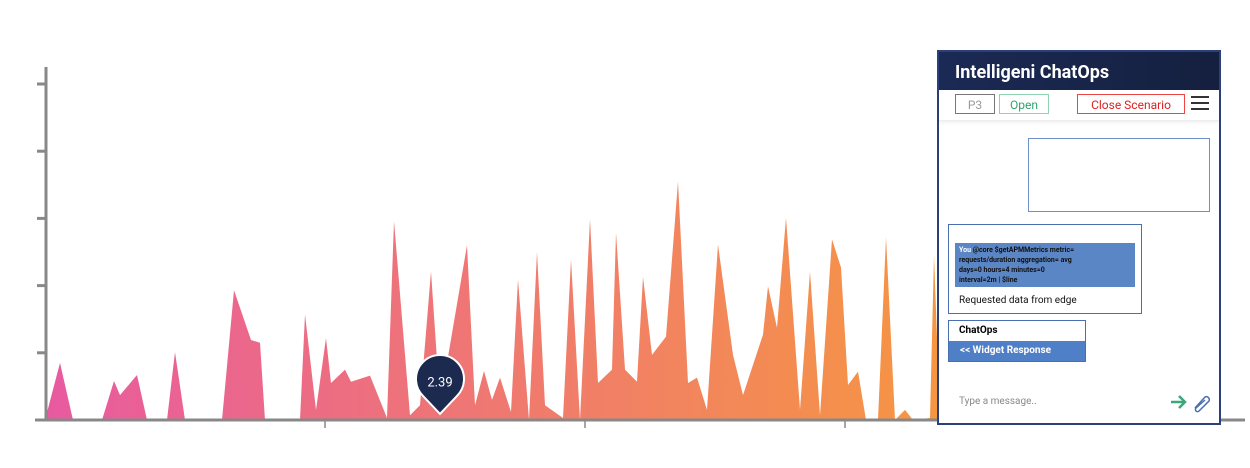  I want to click on send-icon, so click(1179, 402).